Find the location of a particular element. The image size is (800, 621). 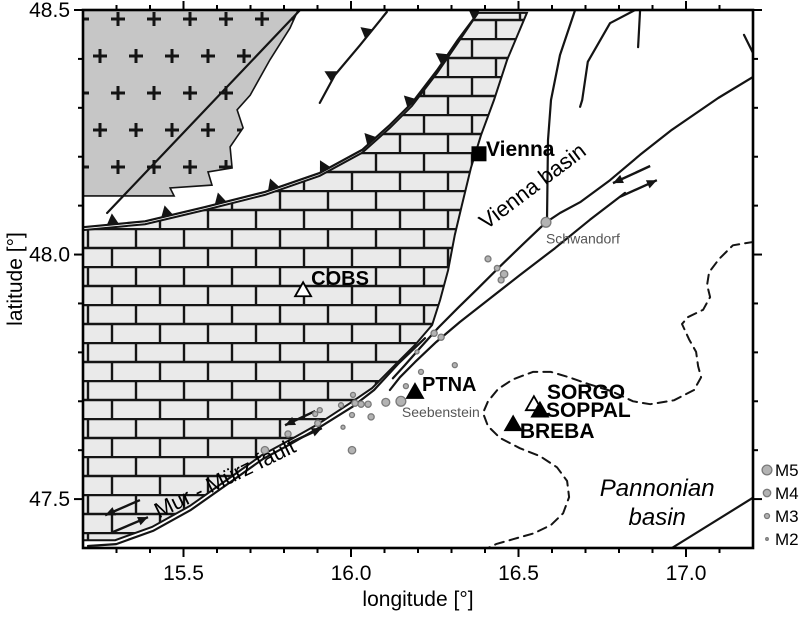

x-tick-label: 15.5 is located at coordinates (183, 573).